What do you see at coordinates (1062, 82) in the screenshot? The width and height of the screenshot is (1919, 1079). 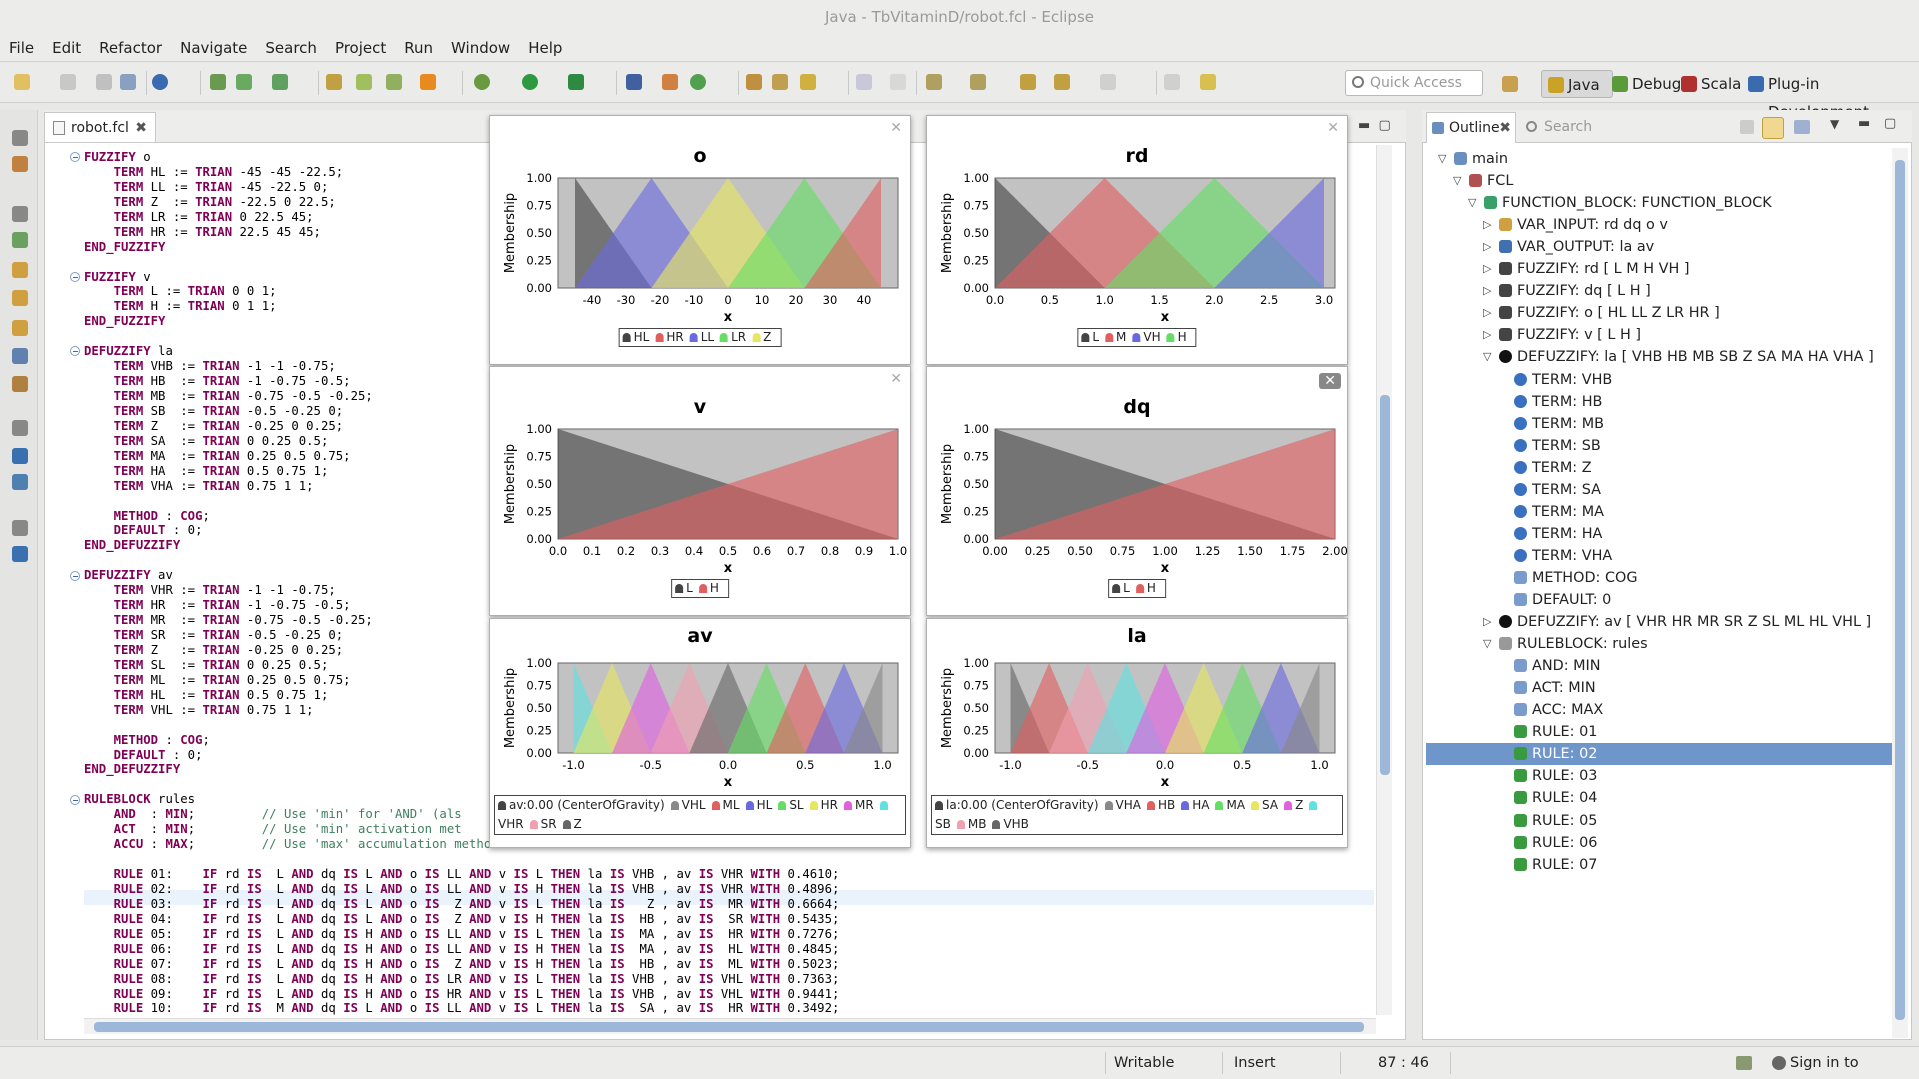 I see `back-icon` at bounding box center [1062, 82].